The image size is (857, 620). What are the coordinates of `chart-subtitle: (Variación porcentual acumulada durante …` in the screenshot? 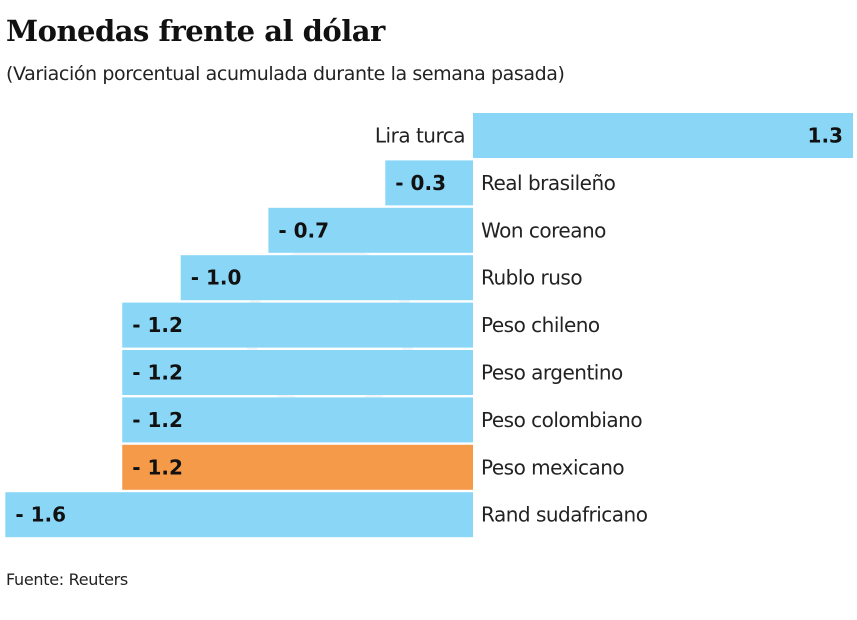 It's located at (285, 74).